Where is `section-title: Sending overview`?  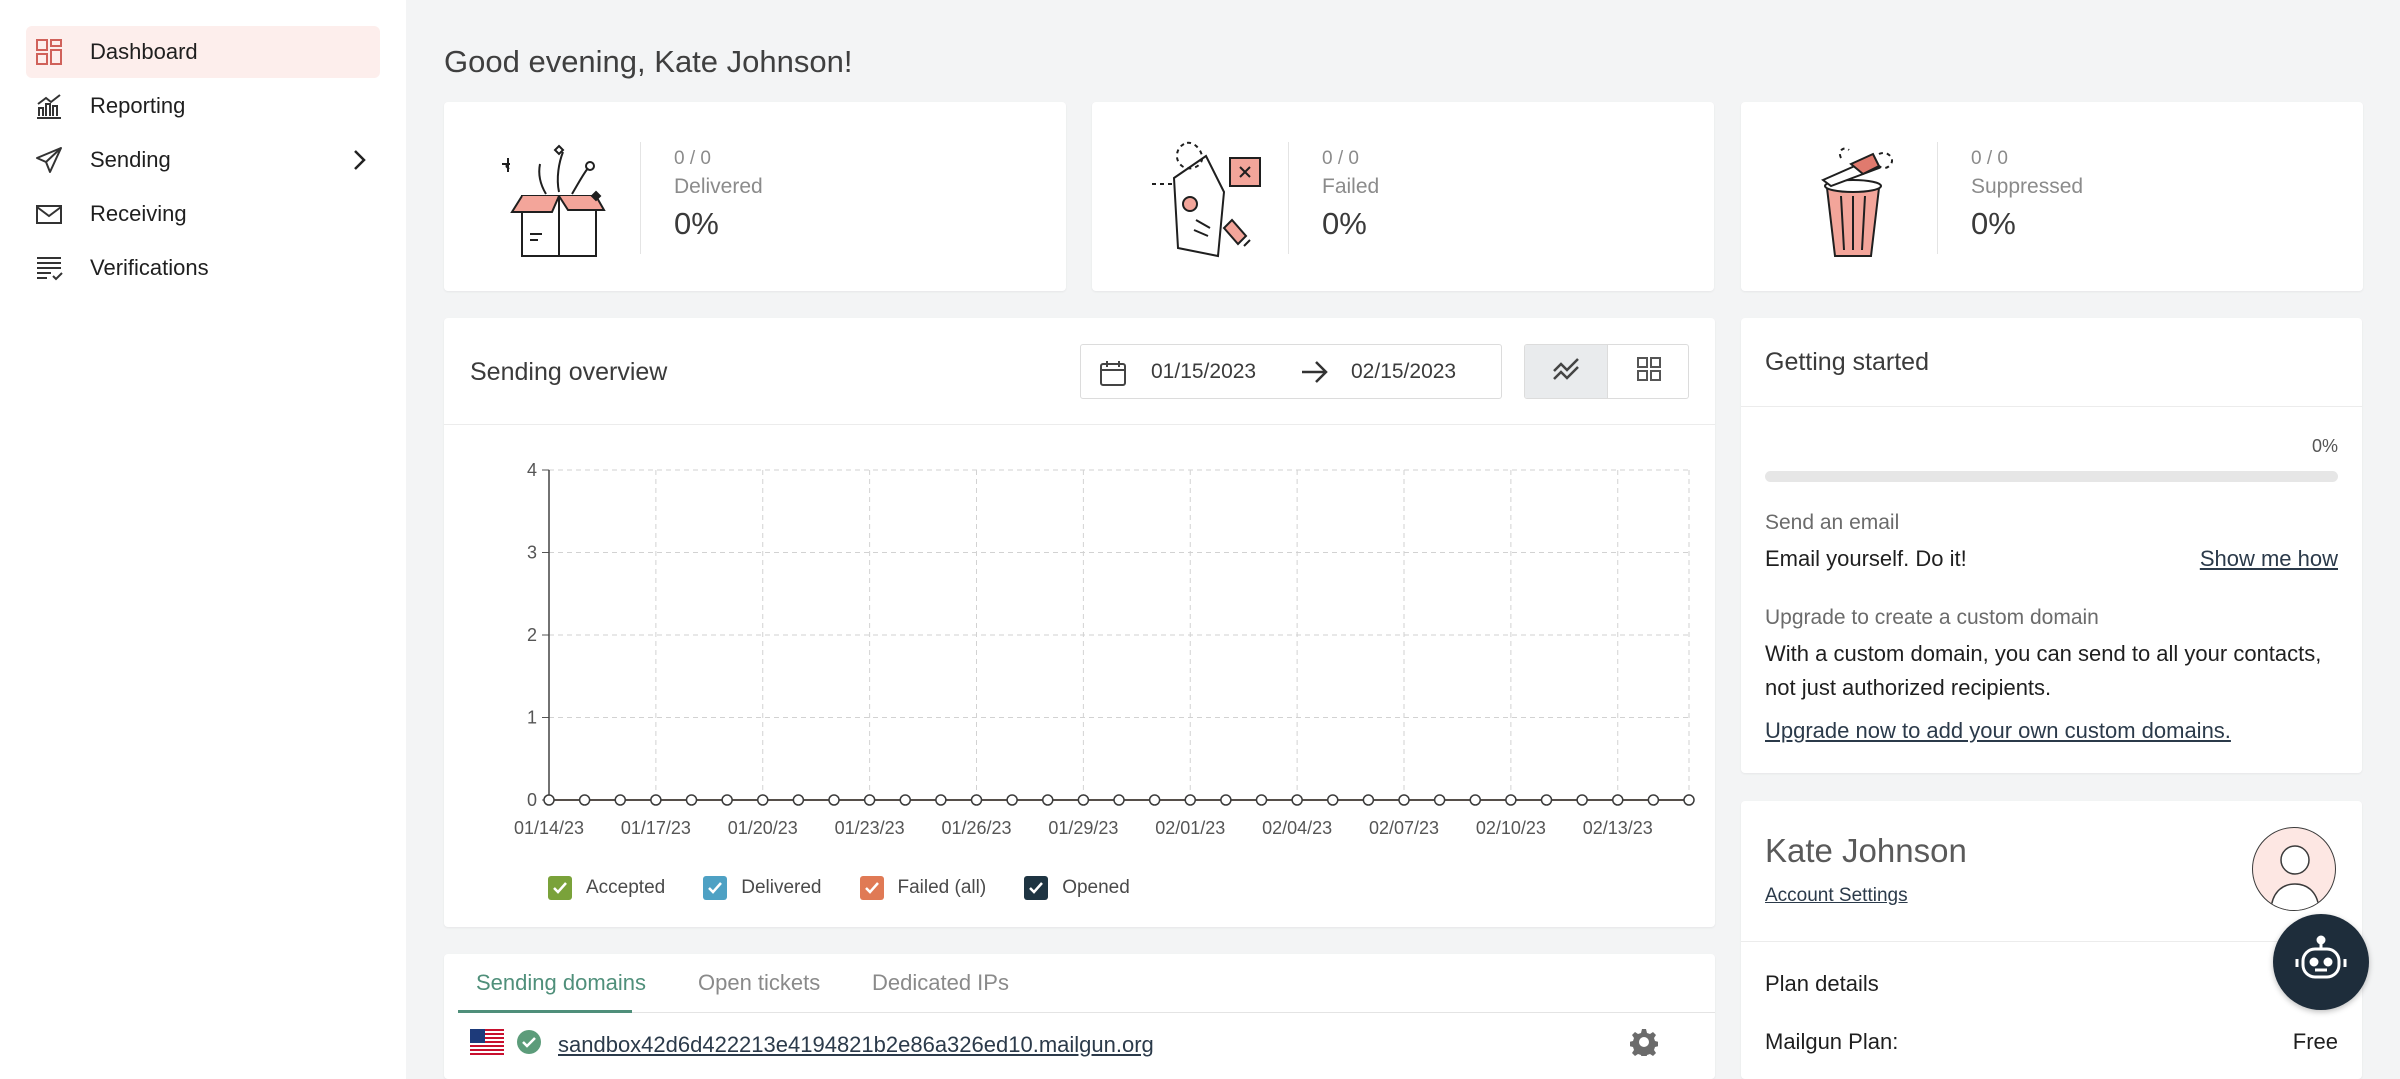
section-title: Sending overview is located at coordinates (569, 372).